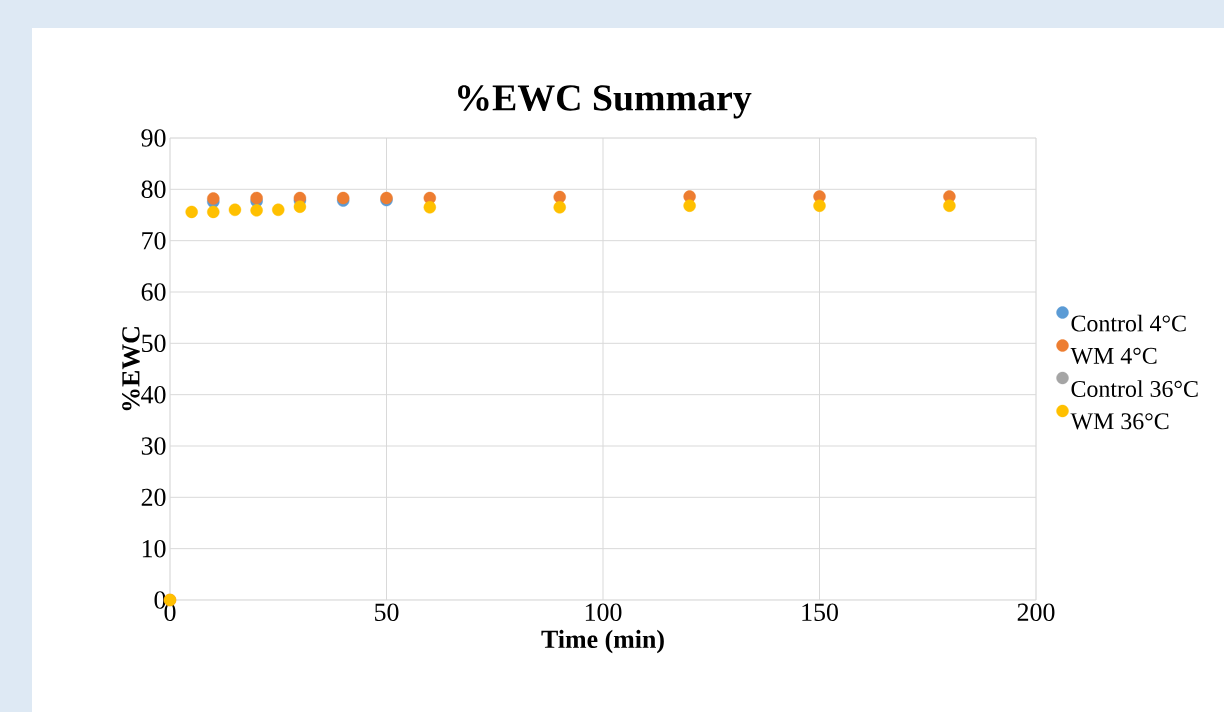 This screenshot has width=1224, height=712. I want to click on y-tick-label: 10, so click(154, 548).